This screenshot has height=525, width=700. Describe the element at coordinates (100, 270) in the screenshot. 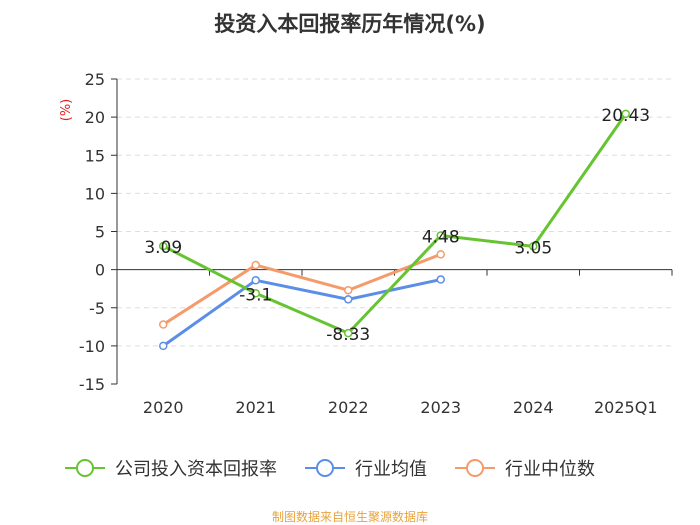

I see `y-tick-label: 0` at that location.